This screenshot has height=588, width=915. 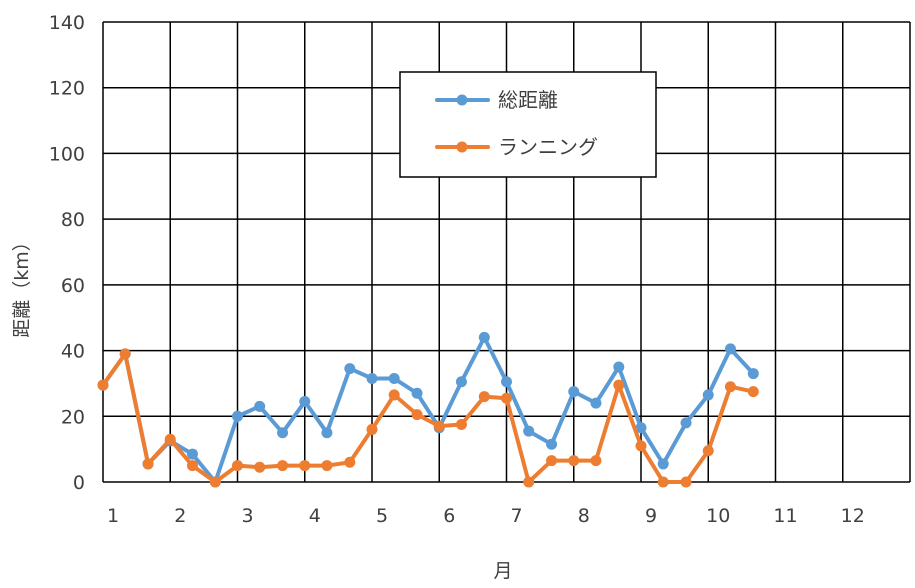 I want to click on x-tick-label: 12, so click(x=853, y=516).